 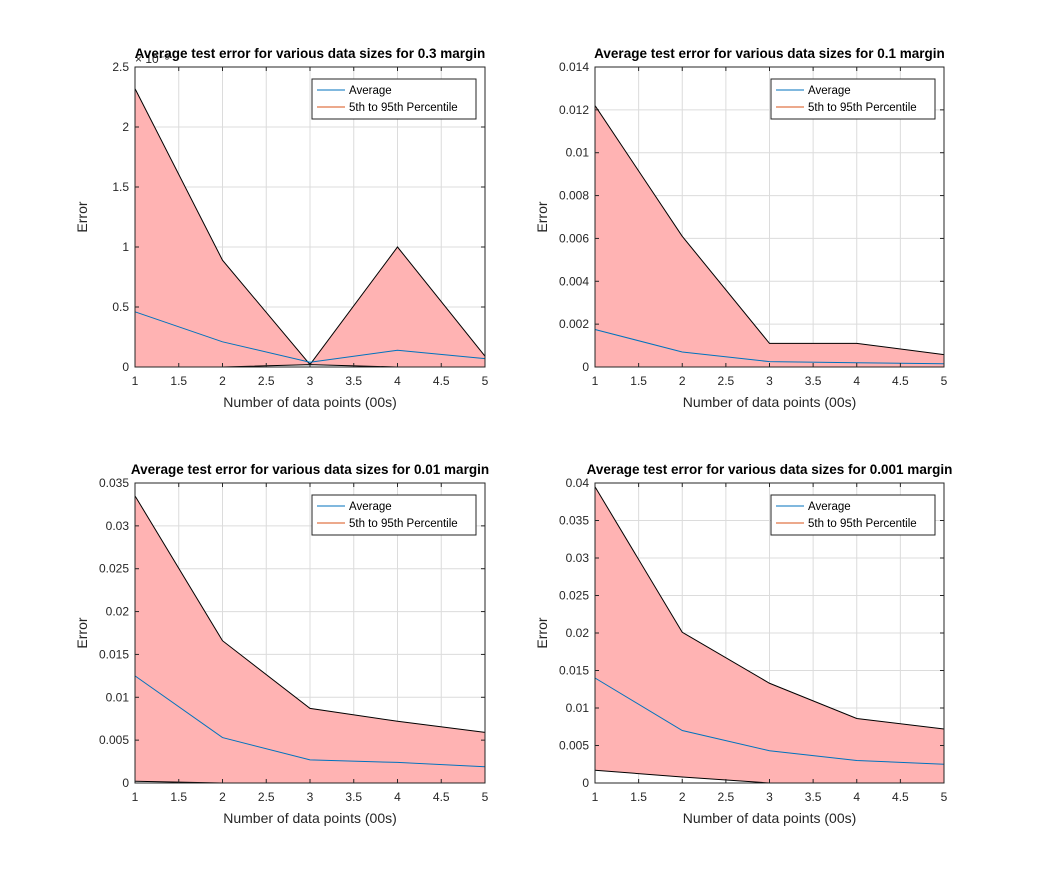 What do you see at coordinates (120, 187) in the screenshot?
I see `y-tick-label: 1.5` at bounding box center [120, 187].